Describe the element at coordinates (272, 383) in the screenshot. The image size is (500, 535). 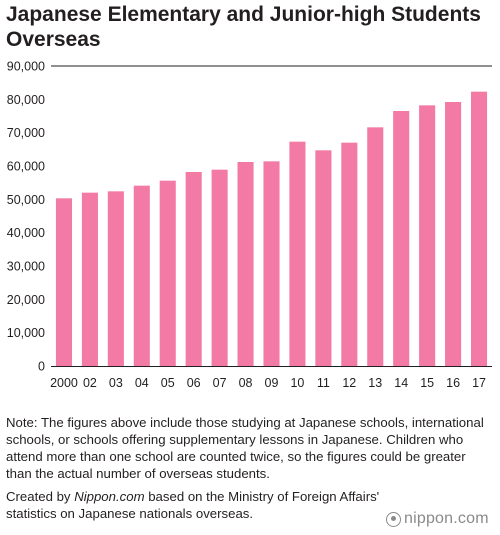
I see `x-tick-label: 09` at that location.